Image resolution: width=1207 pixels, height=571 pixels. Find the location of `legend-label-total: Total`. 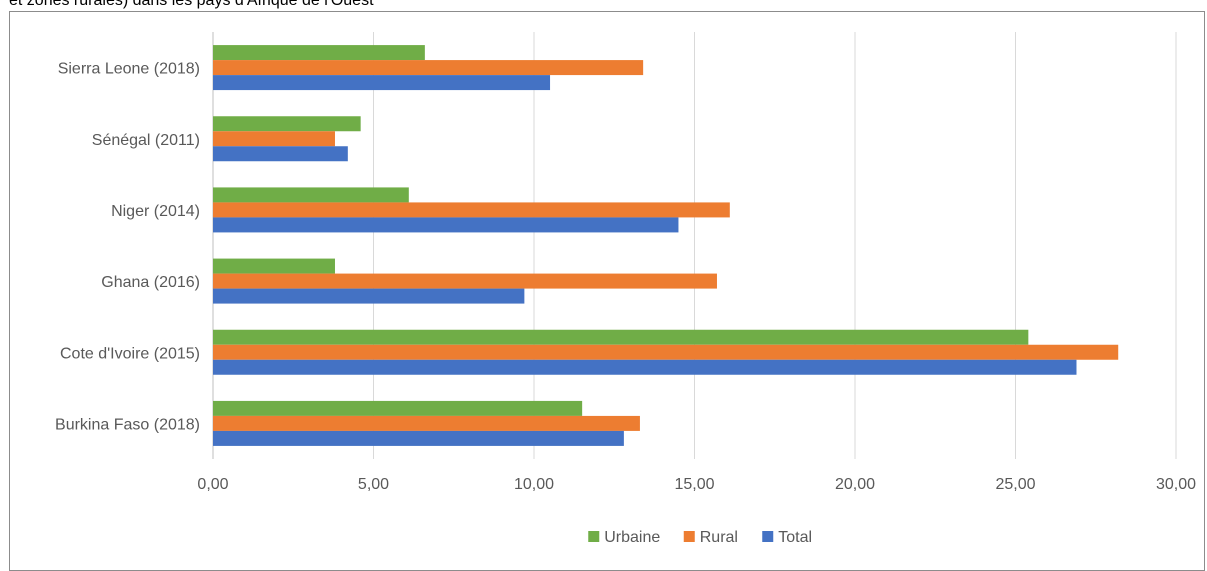

legend-label-total: Total is located at coordinates (795, 537).